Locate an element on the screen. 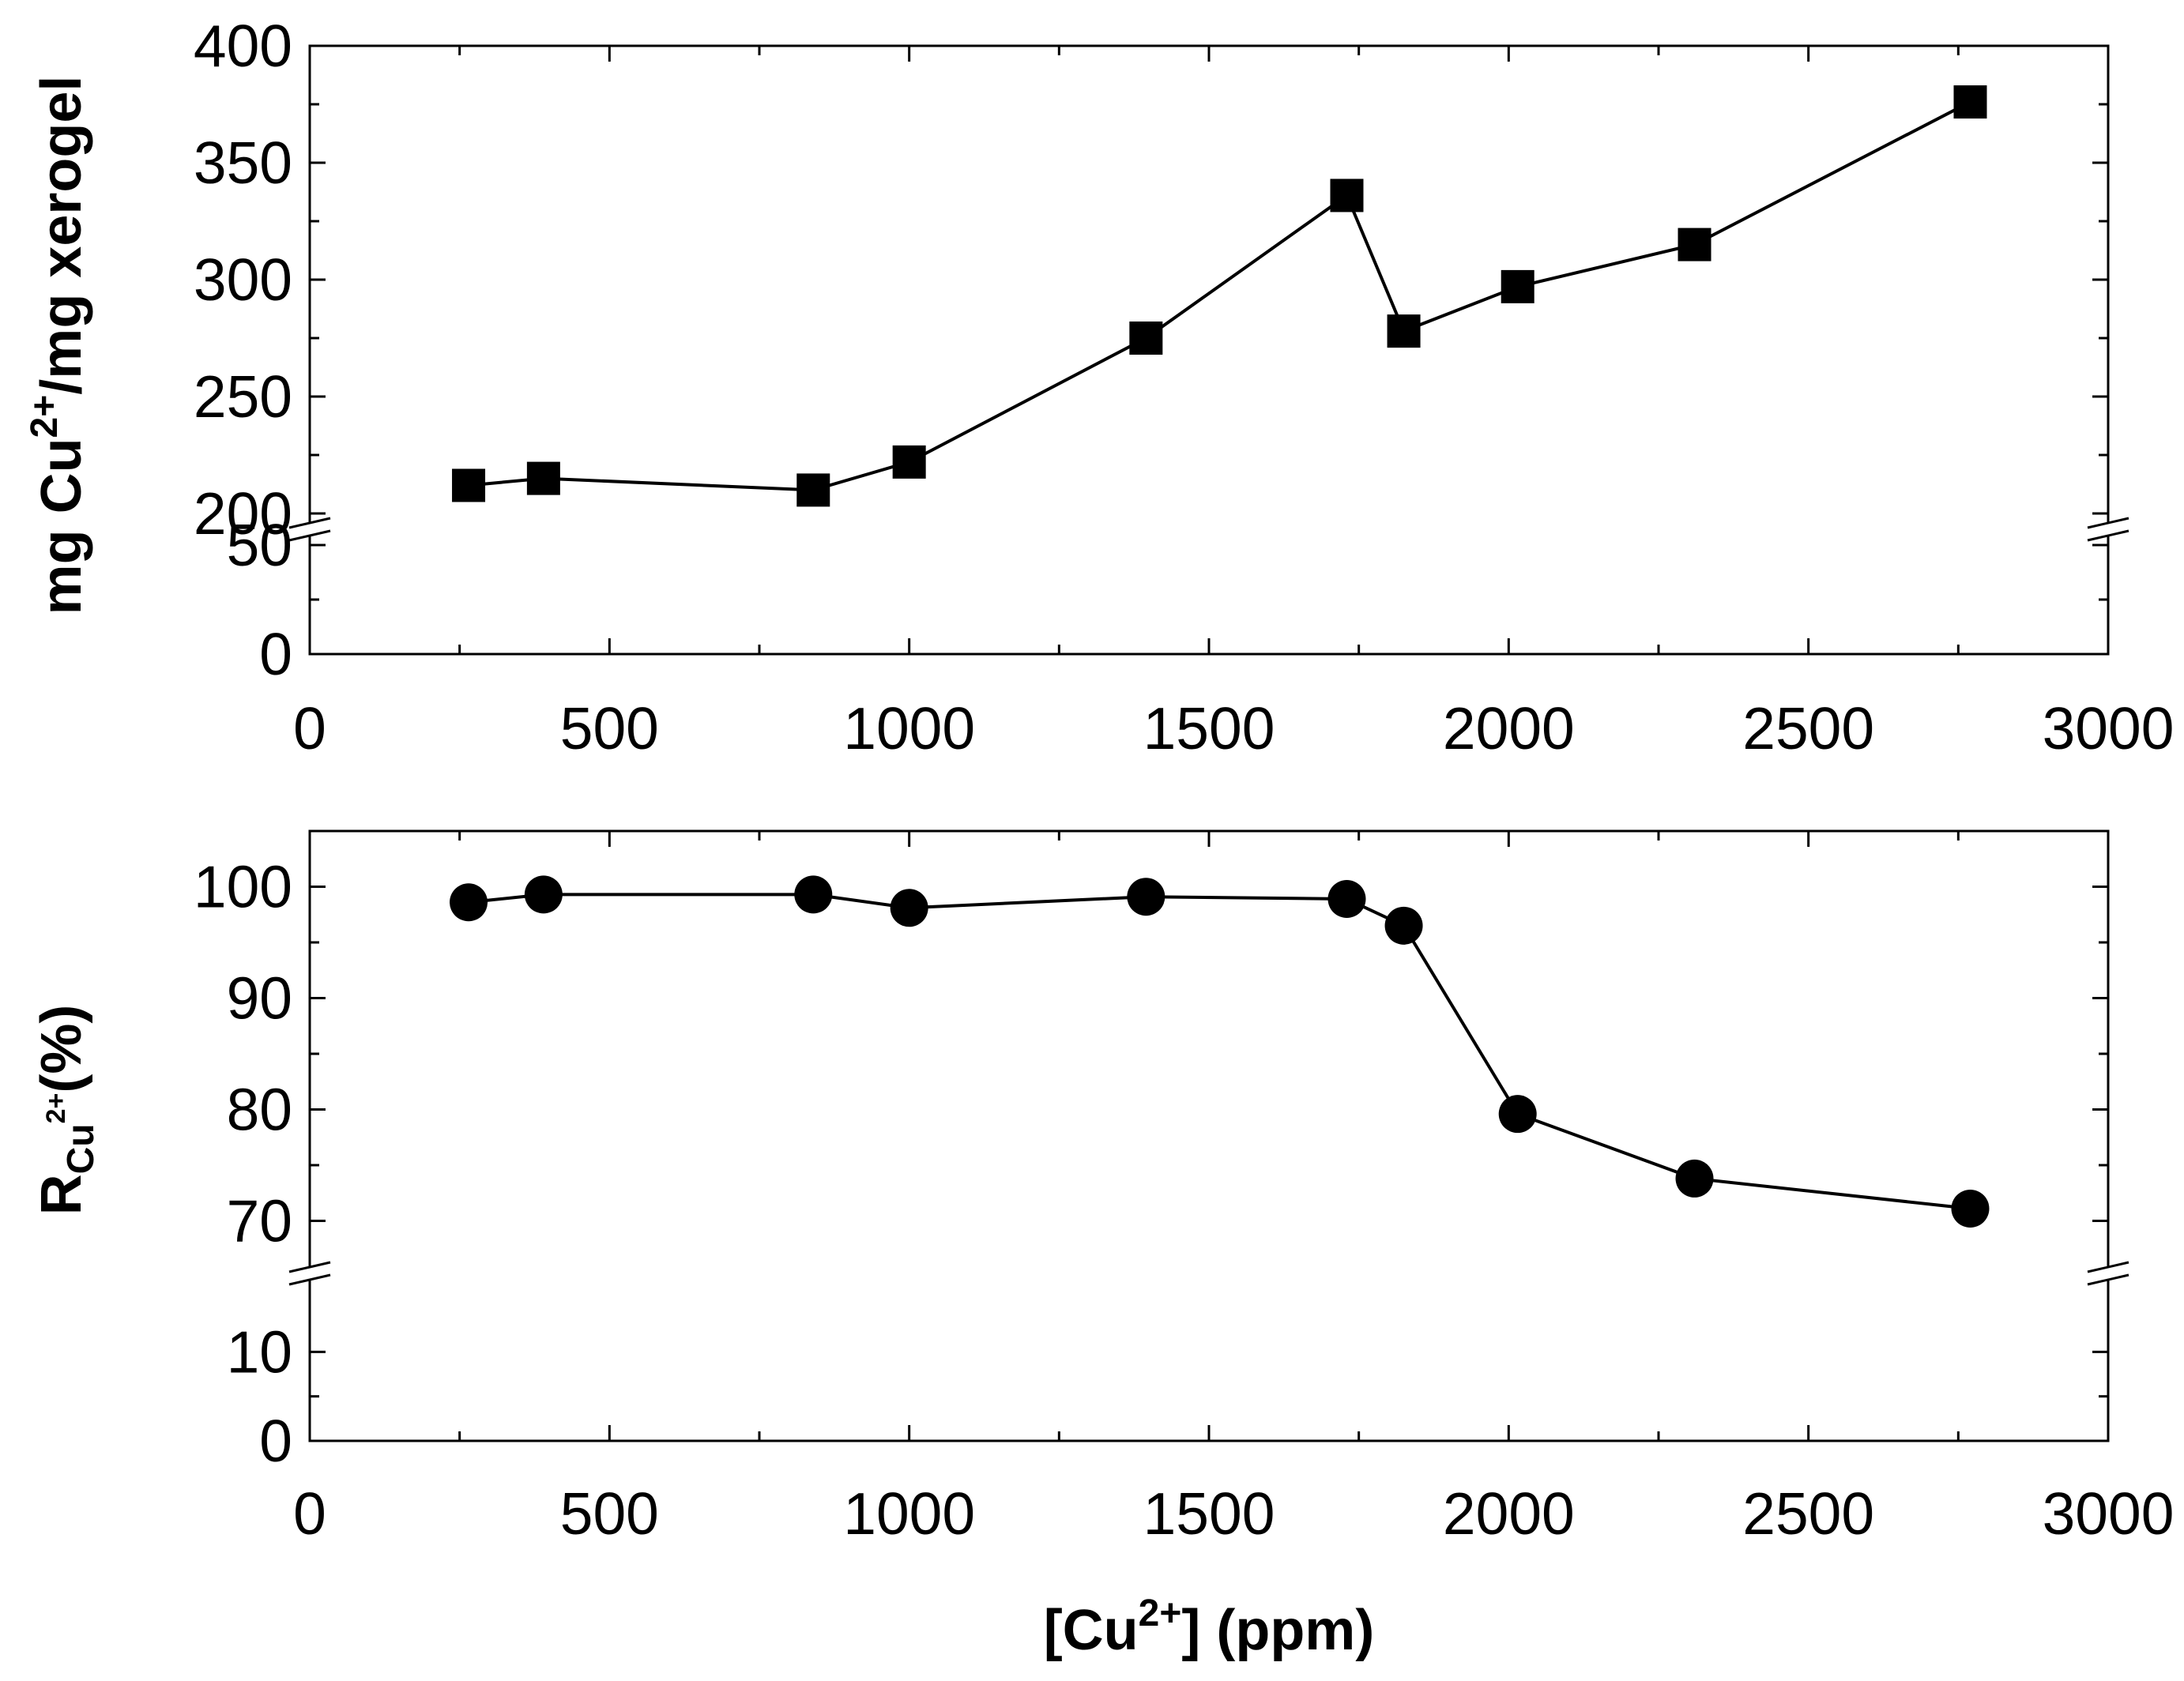 The width and height of the screenshot is (2184, 1681). x-axis-title: [Cu2+] (ppm) is located at coordinates (1209, 1627).